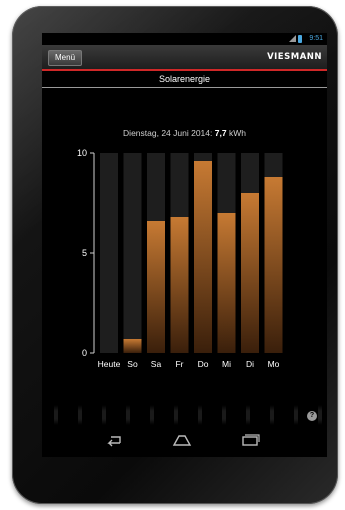  I want to click on chart-unit: kWh, so click(237, 133).